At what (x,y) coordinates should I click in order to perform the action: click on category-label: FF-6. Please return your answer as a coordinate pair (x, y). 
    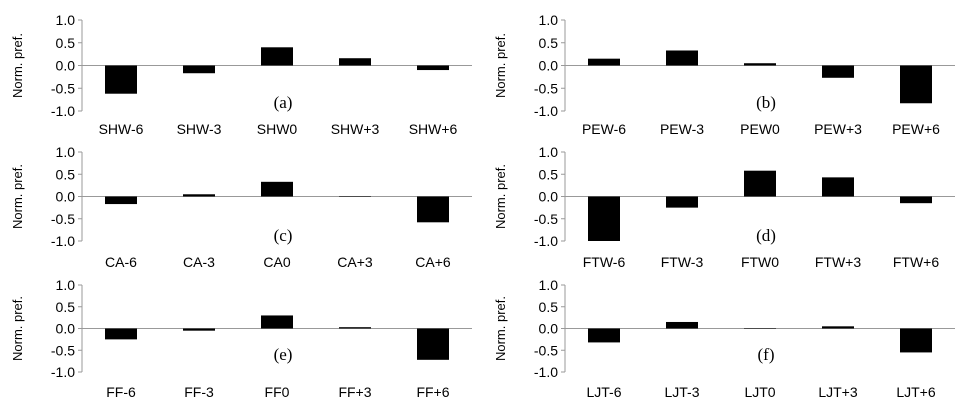
    Looking at the image, I should click on (121, 391).